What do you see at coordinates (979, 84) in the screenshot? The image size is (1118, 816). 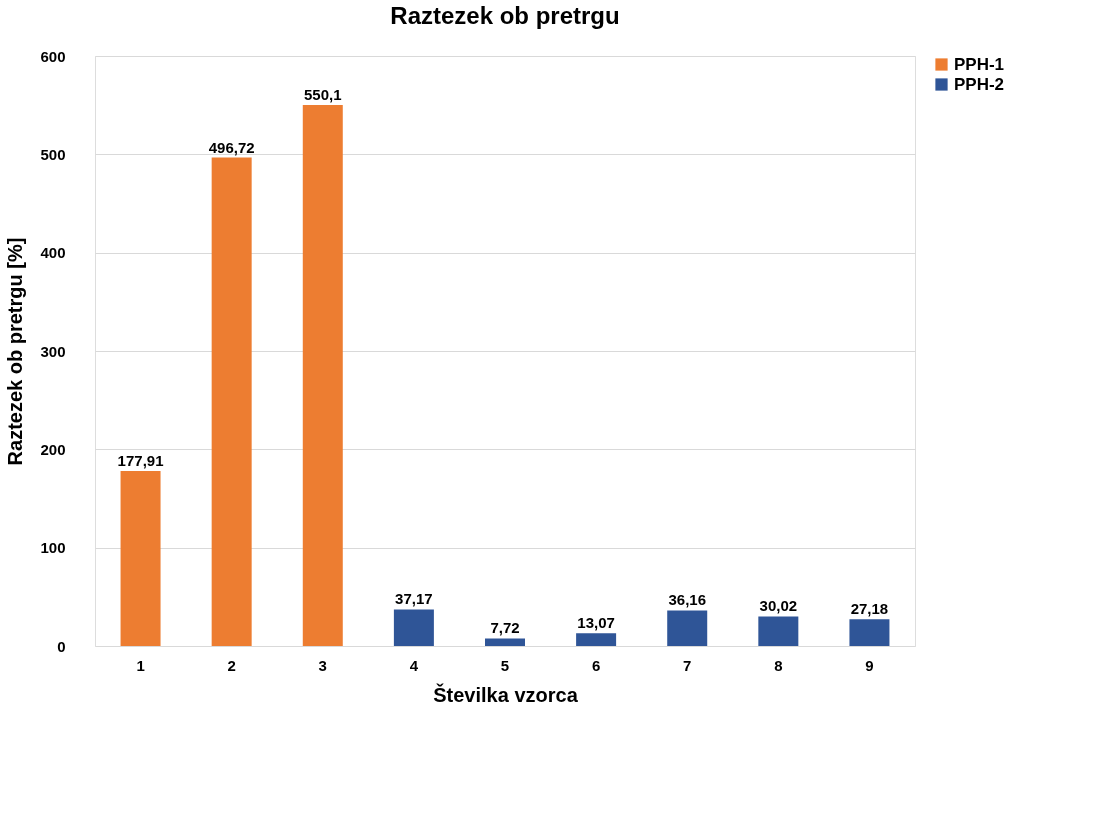 I see `legend-label: PPH-2` at bounding box center [979, 84].